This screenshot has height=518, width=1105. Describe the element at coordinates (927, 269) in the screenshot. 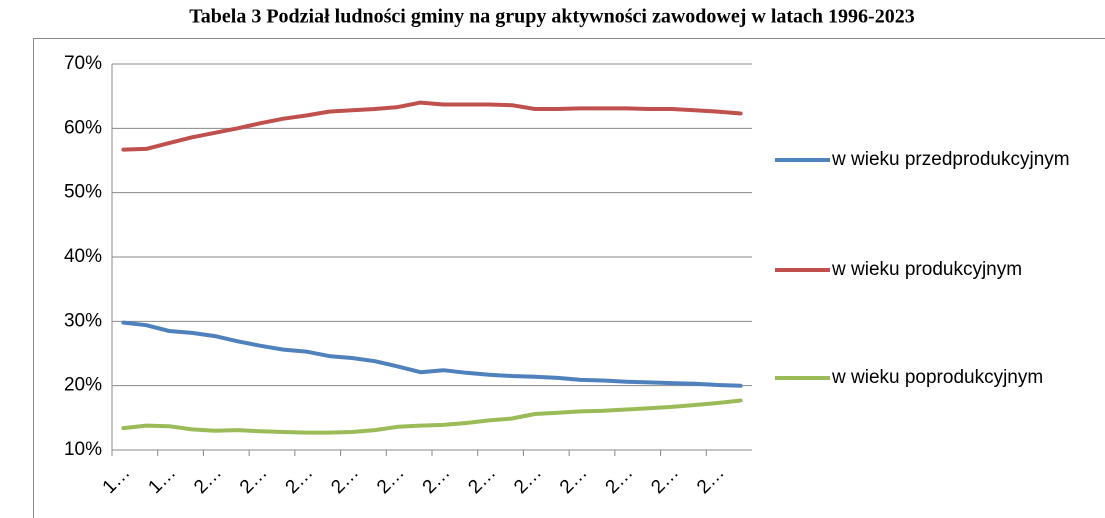

I see `legend-label: w wieku produkcyjnym` at that location.